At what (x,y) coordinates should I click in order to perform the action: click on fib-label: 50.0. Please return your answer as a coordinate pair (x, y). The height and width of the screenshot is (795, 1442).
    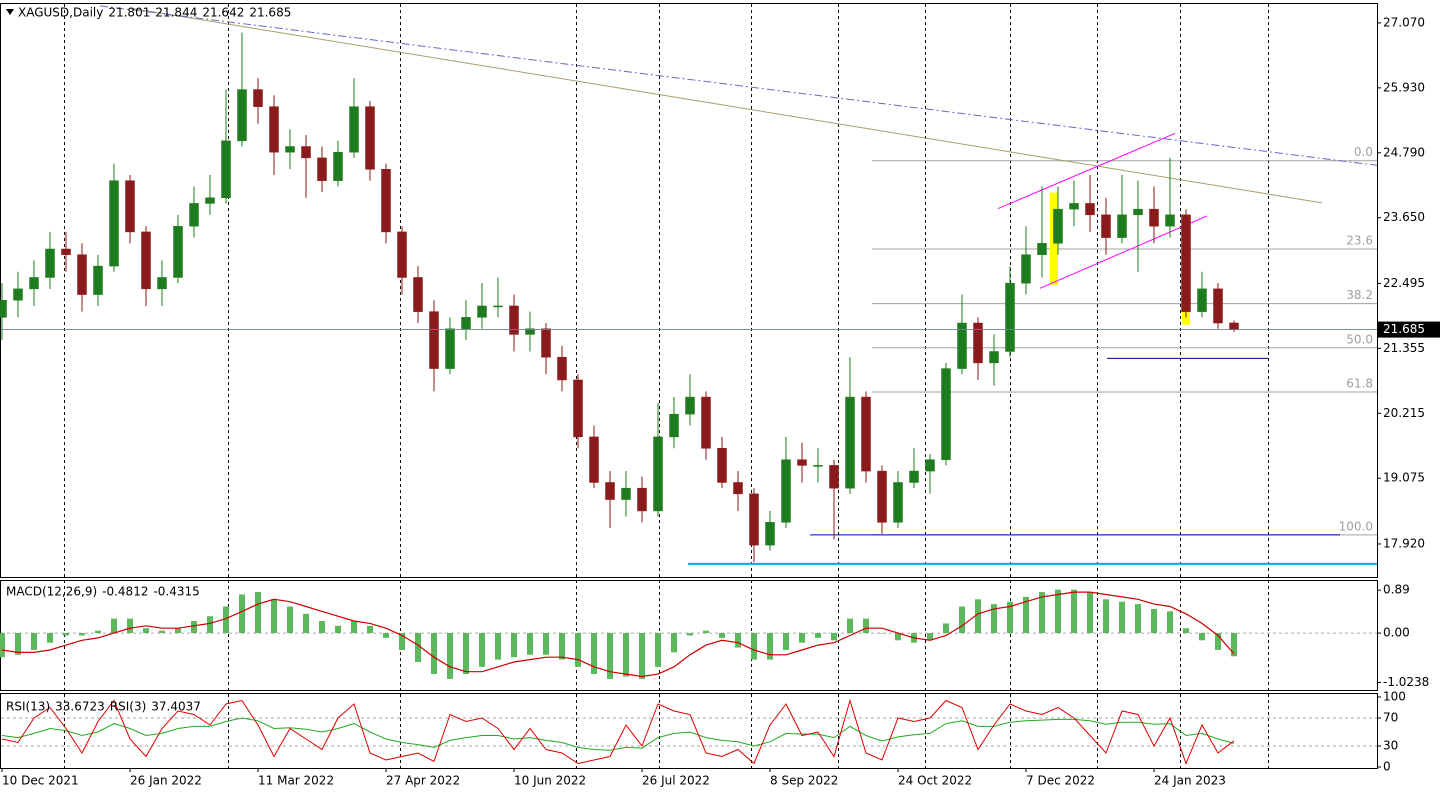
    Looking at the image, I should click on (1359, 339).